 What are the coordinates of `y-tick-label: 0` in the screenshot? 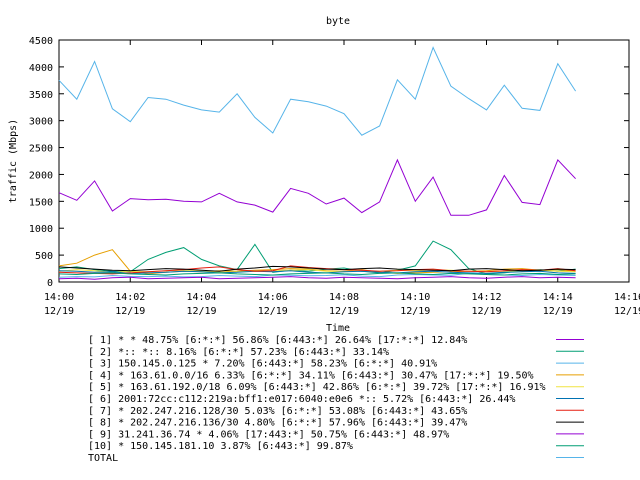 It's located at (50, 283).